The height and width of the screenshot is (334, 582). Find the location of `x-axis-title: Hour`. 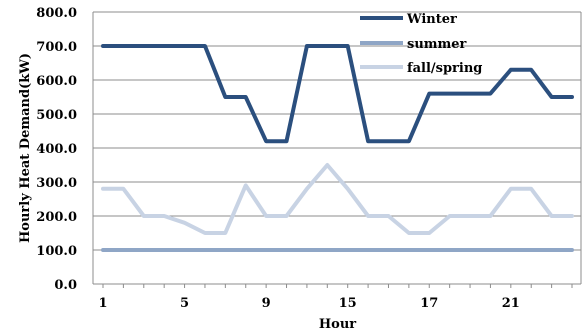

x-axis-title: Hour is located at coordinates (337, 324).